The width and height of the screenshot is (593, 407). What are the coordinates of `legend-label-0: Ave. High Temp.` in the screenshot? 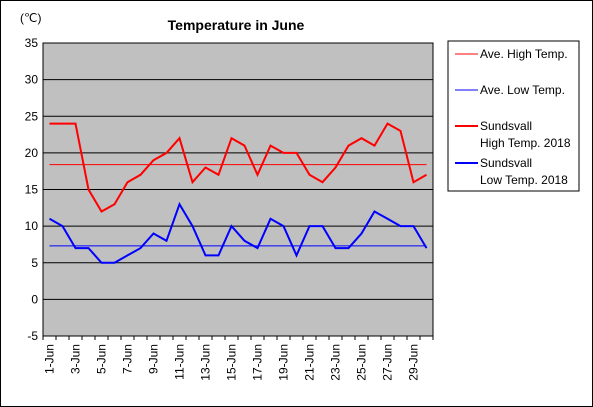 It's located at (524, 54).